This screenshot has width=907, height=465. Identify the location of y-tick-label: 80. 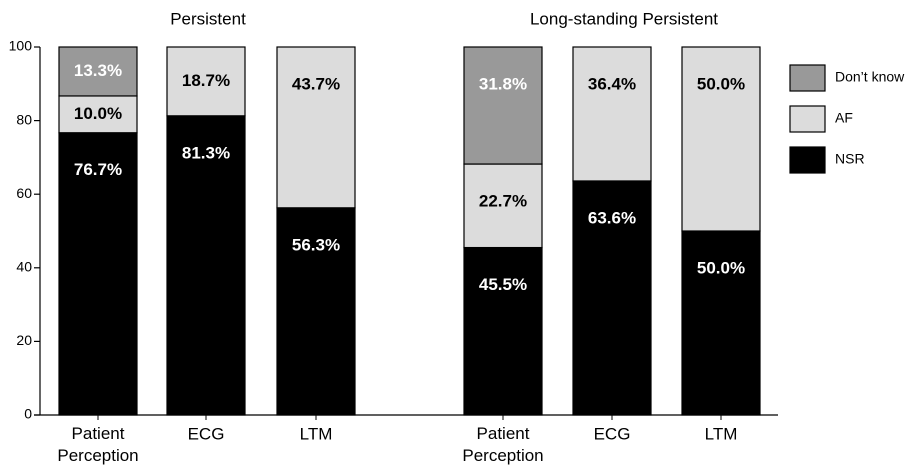
(24, 119).